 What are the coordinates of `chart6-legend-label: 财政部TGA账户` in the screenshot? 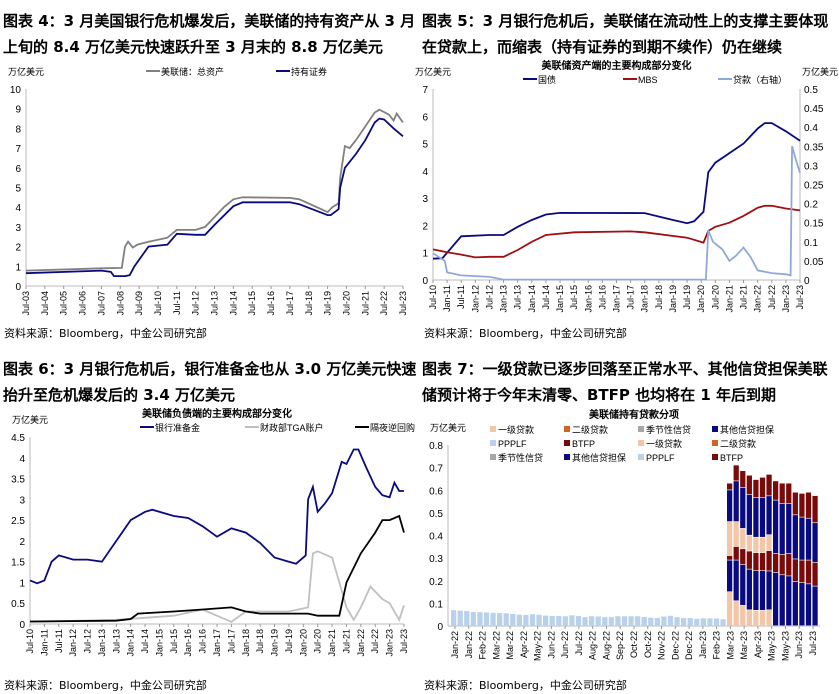 It's located at (292, 427).